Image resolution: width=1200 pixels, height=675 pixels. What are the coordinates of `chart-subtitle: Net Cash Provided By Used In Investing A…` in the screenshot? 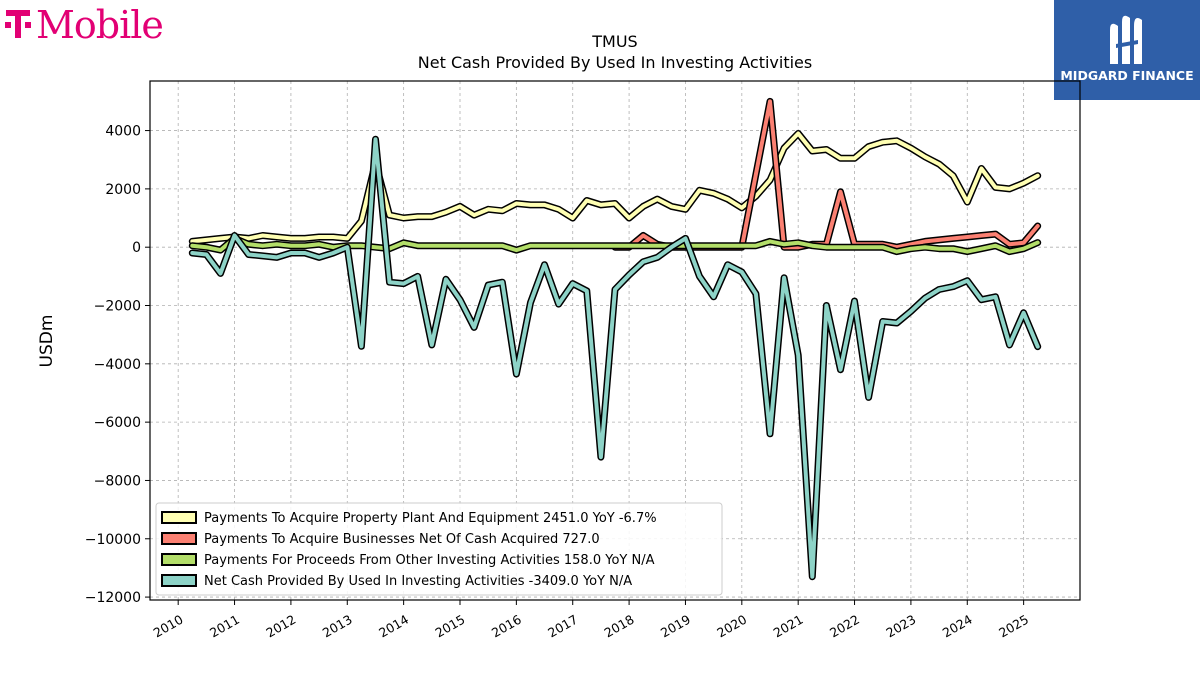 It's located at (615, 62).